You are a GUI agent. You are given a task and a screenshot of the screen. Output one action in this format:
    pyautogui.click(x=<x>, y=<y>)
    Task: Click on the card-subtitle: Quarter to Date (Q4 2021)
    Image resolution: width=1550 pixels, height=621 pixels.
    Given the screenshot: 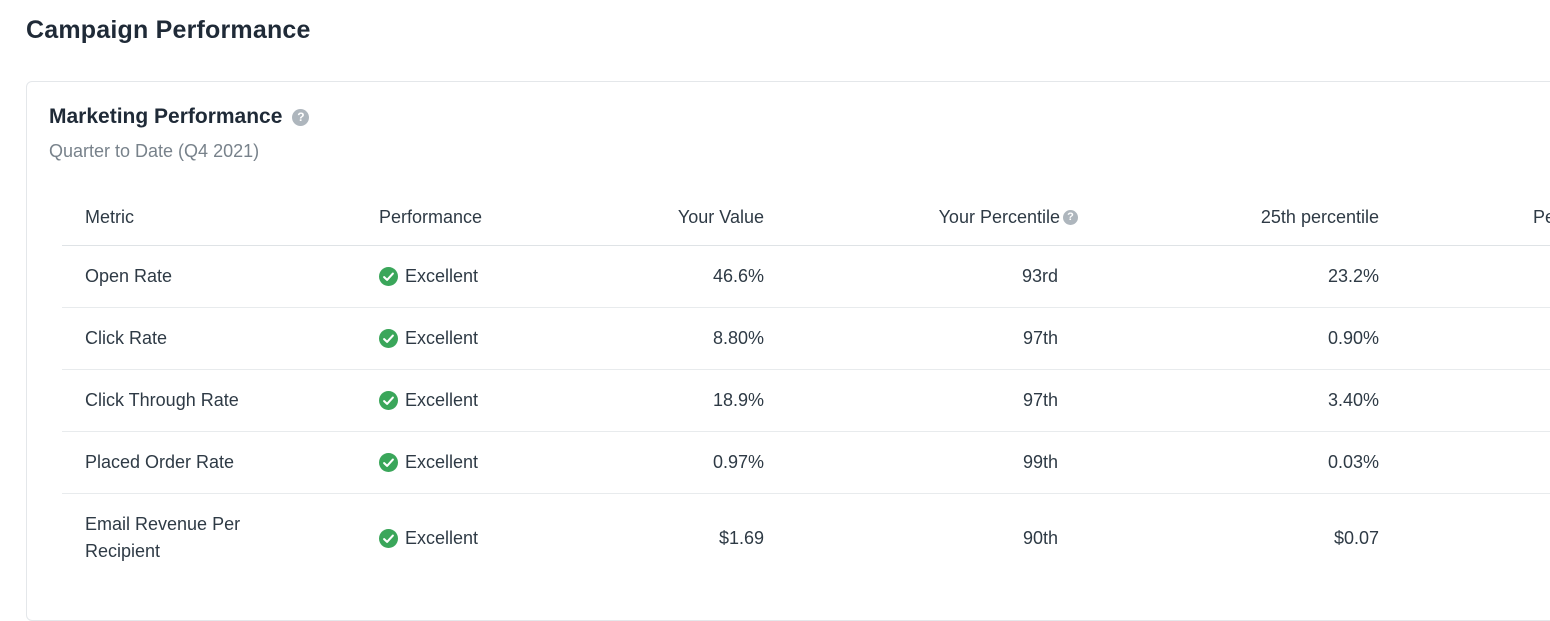 What is the action you would take?
    pyautogui.click(x=154, y=151)
    